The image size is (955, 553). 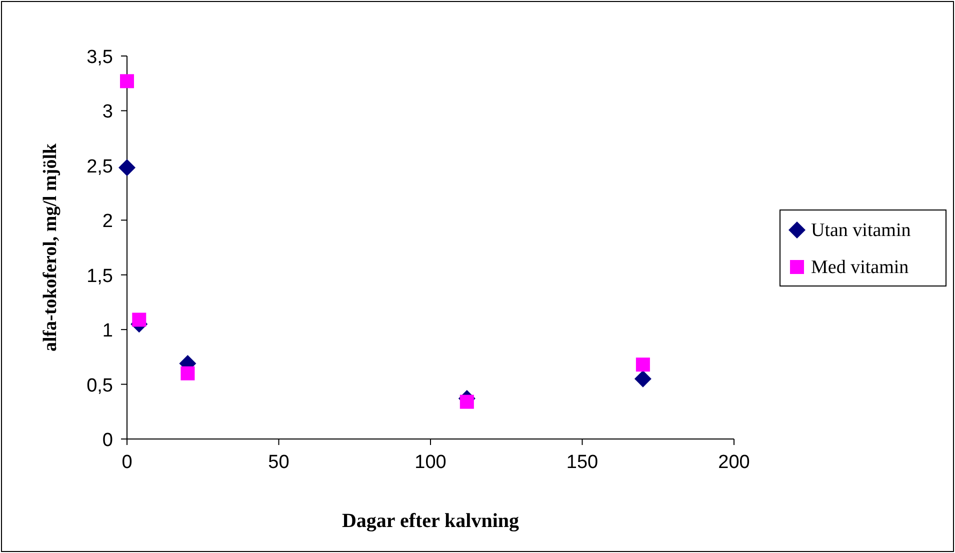 I want to click on x-tick-label: 150, so click(x=582, y=462).